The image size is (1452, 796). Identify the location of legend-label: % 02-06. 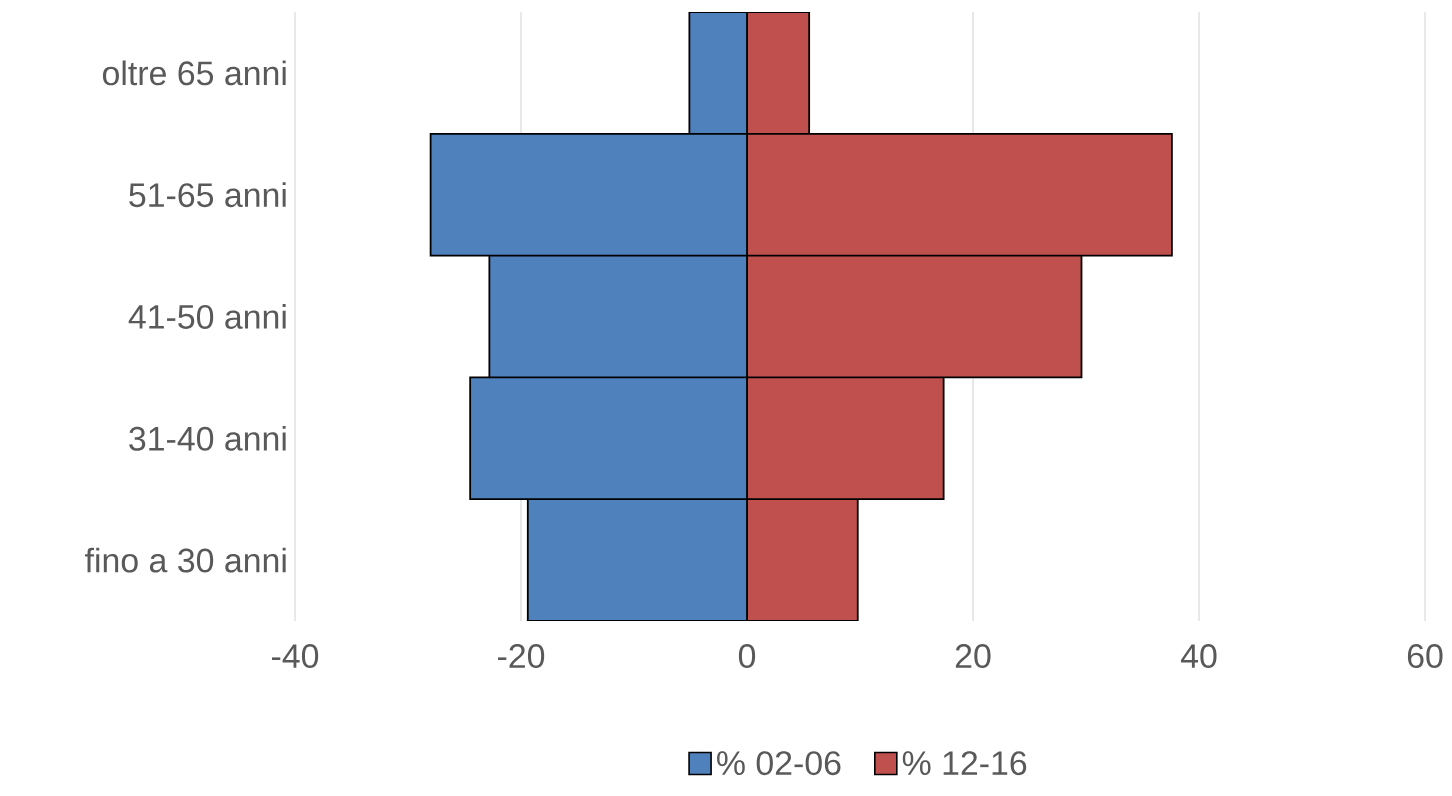
(779, 763).